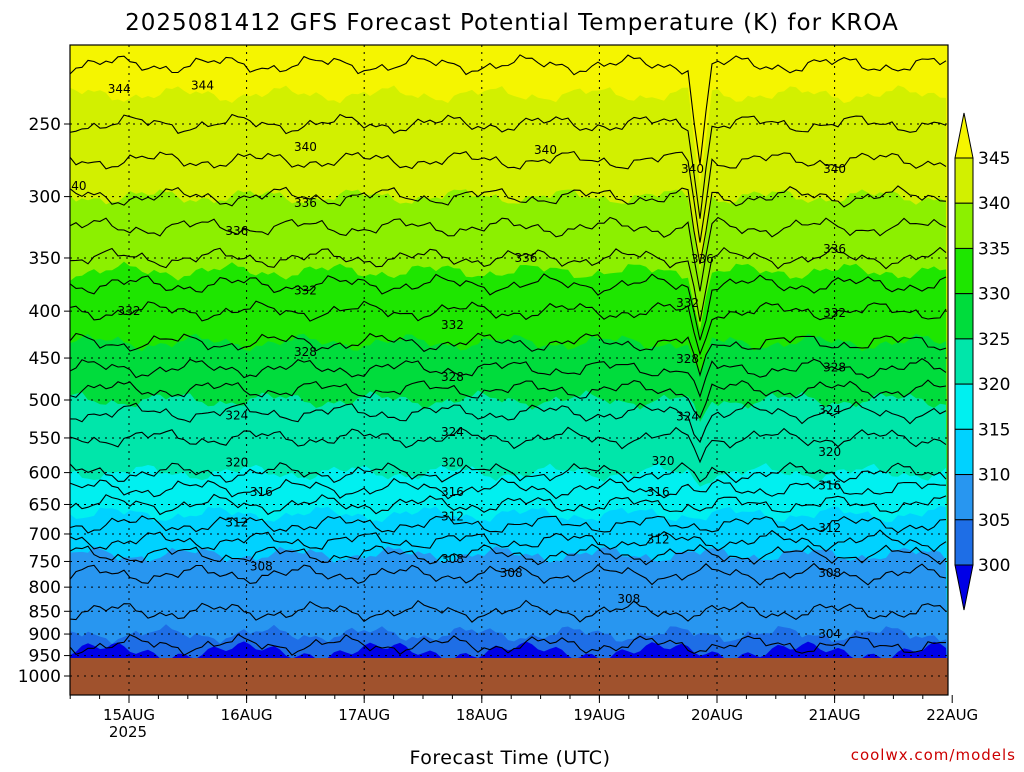 The image size is (1024, 772). What do you see at coordinates (994, 159) in the screenshot?
I see `colorbar-label: 345` at bounding box center [994, 159].